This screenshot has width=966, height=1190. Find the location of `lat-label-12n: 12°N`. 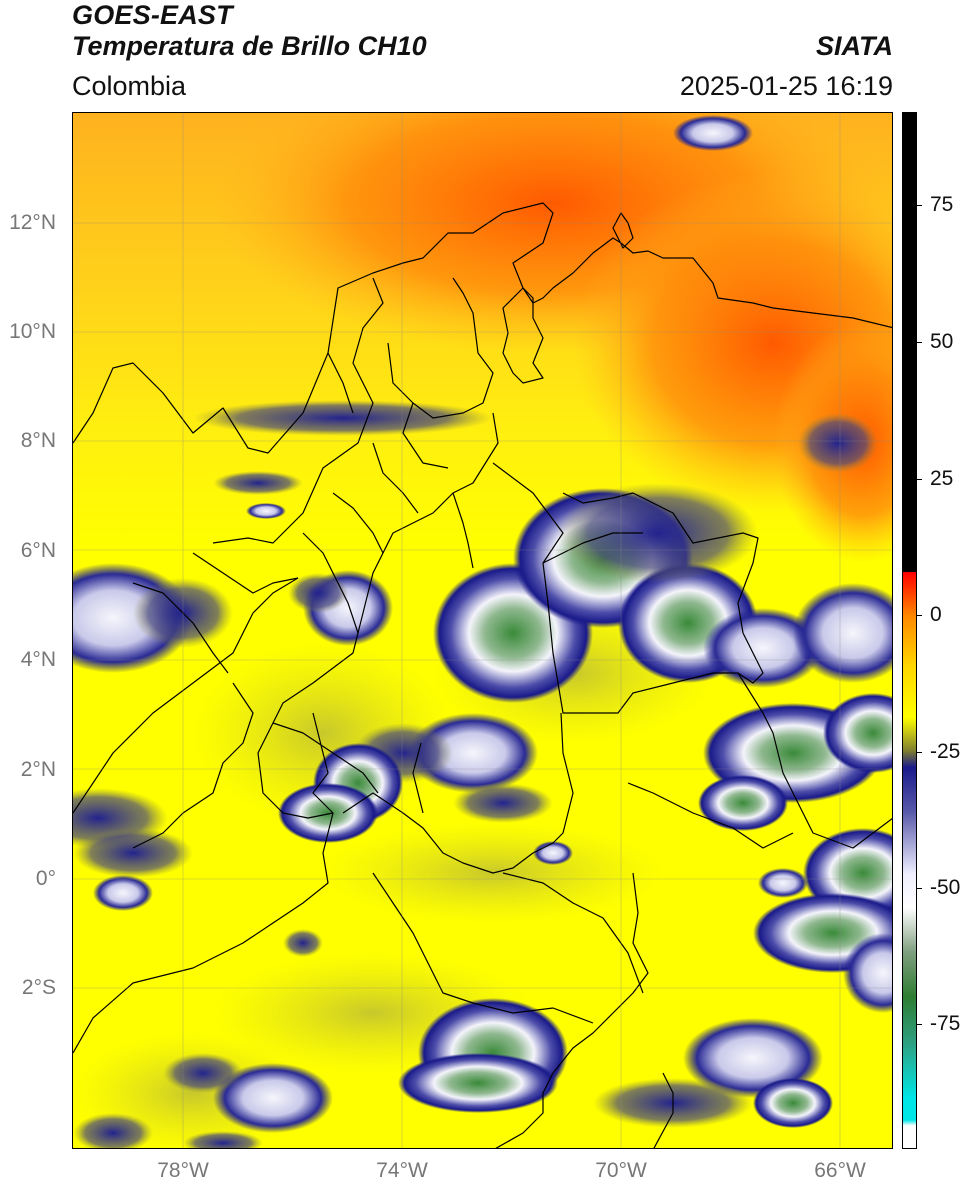

lat-label-12n: 12°N is located at coordinates (32, 222).